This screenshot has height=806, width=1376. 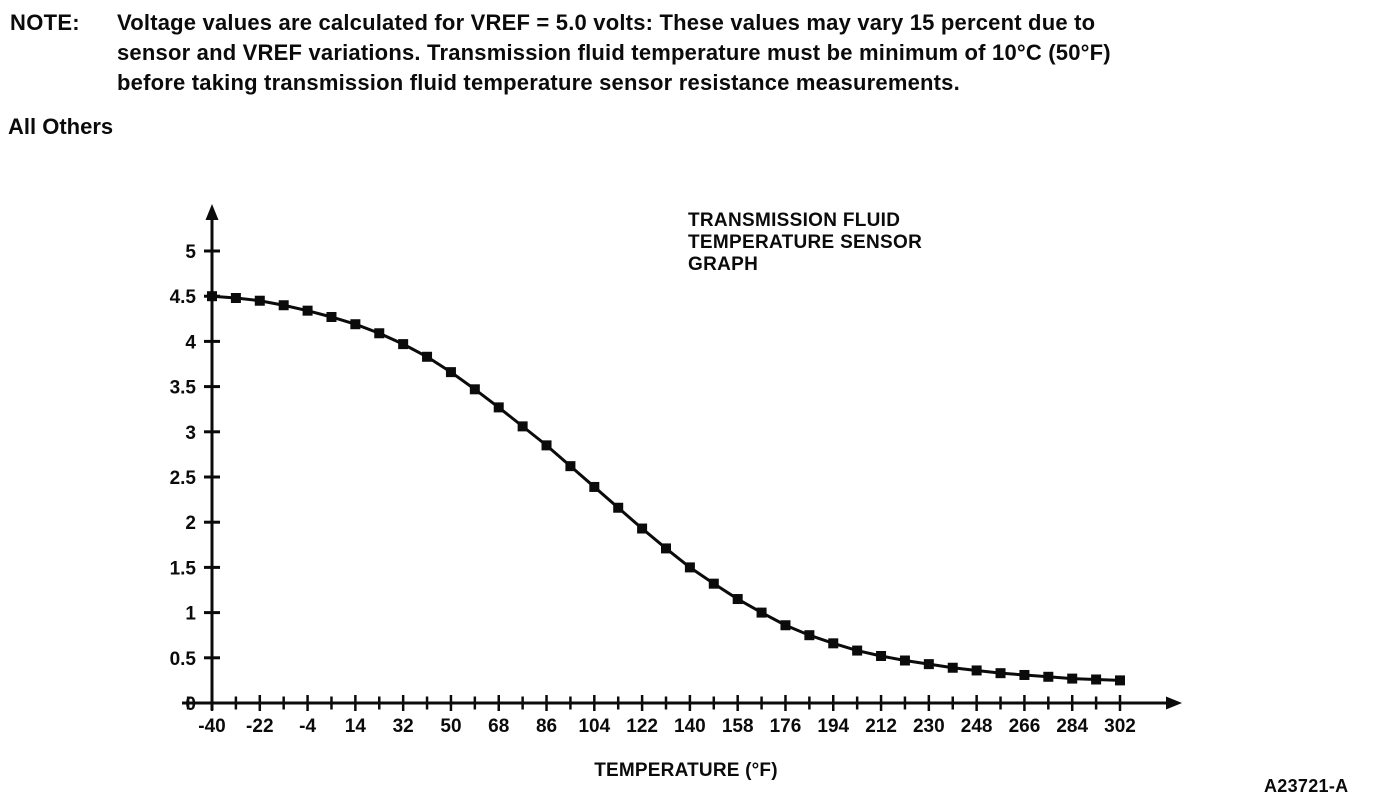 What do you see at coordinates (307, 726) in the screenshot?
I see `svg-text: -4` at bounding box center [307, 726].